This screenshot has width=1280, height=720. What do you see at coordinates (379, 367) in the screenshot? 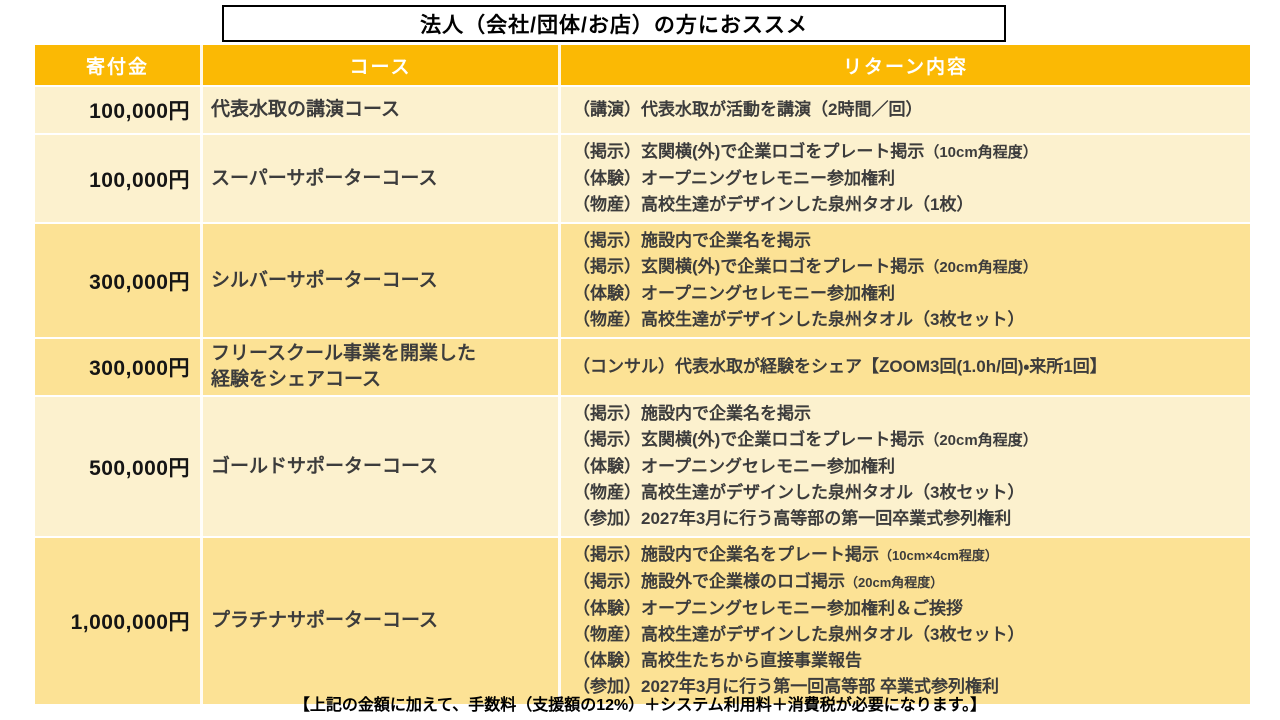
I see `course-name: フリースクール事業を開業した 経験をシェアコース` at bounding box center [379, 367].